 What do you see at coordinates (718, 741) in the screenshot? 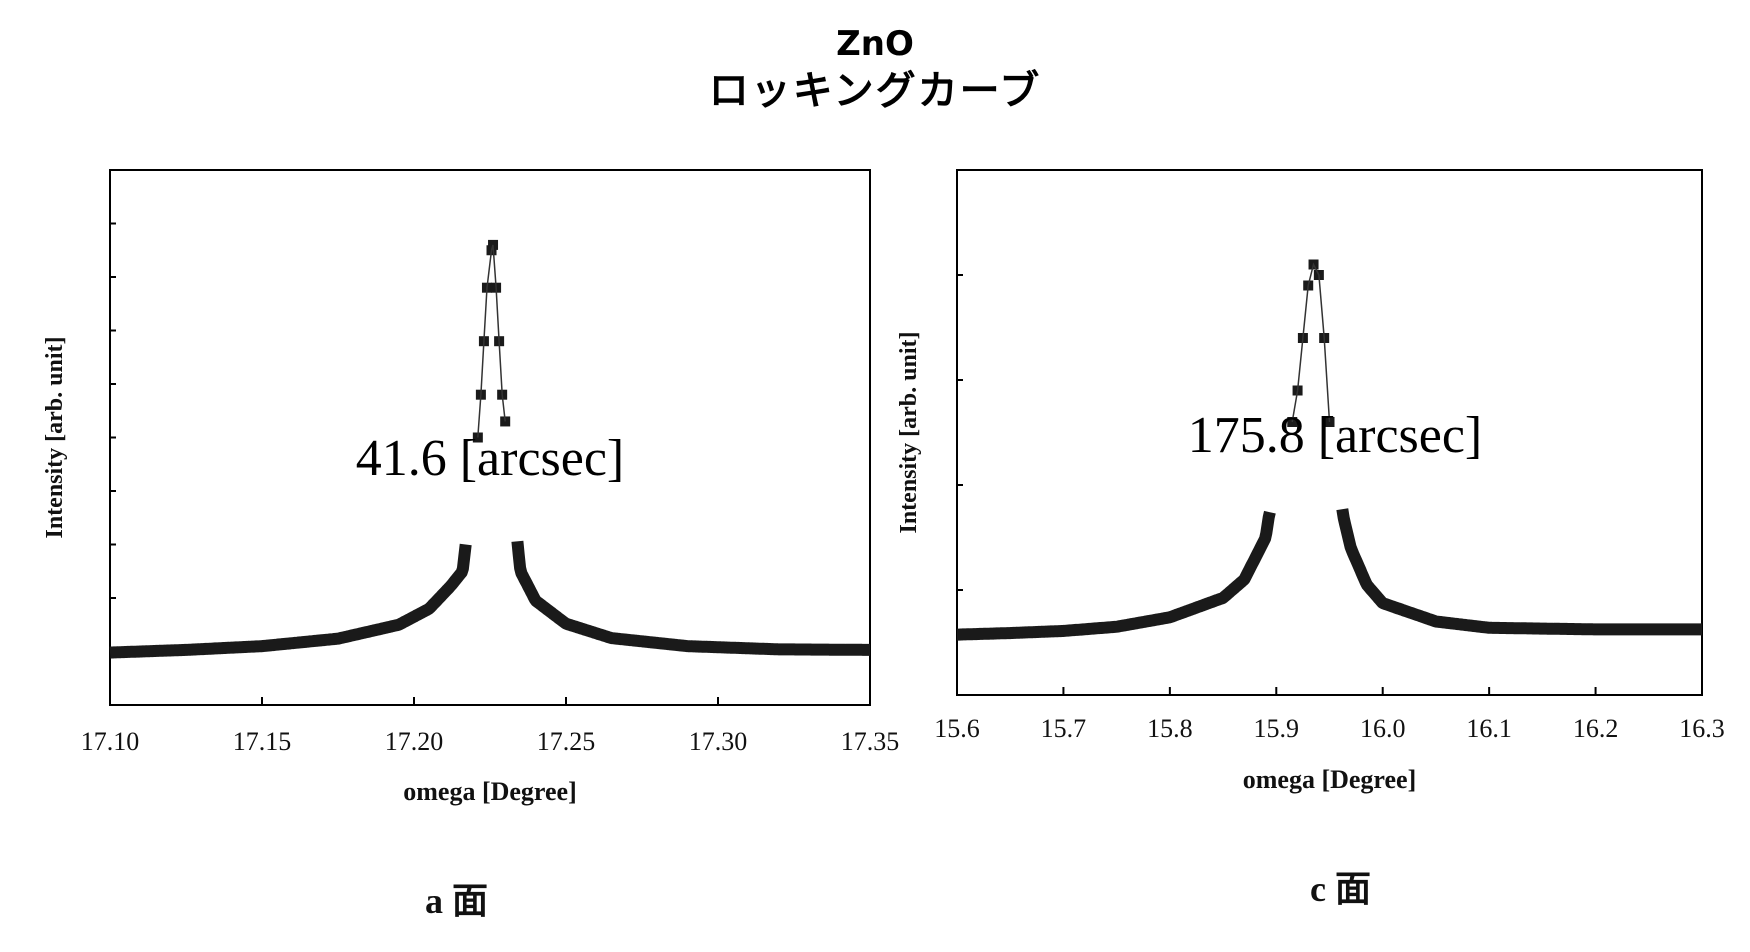
I see `x-tick-label: 17.30` at bounding box center [718, 741].